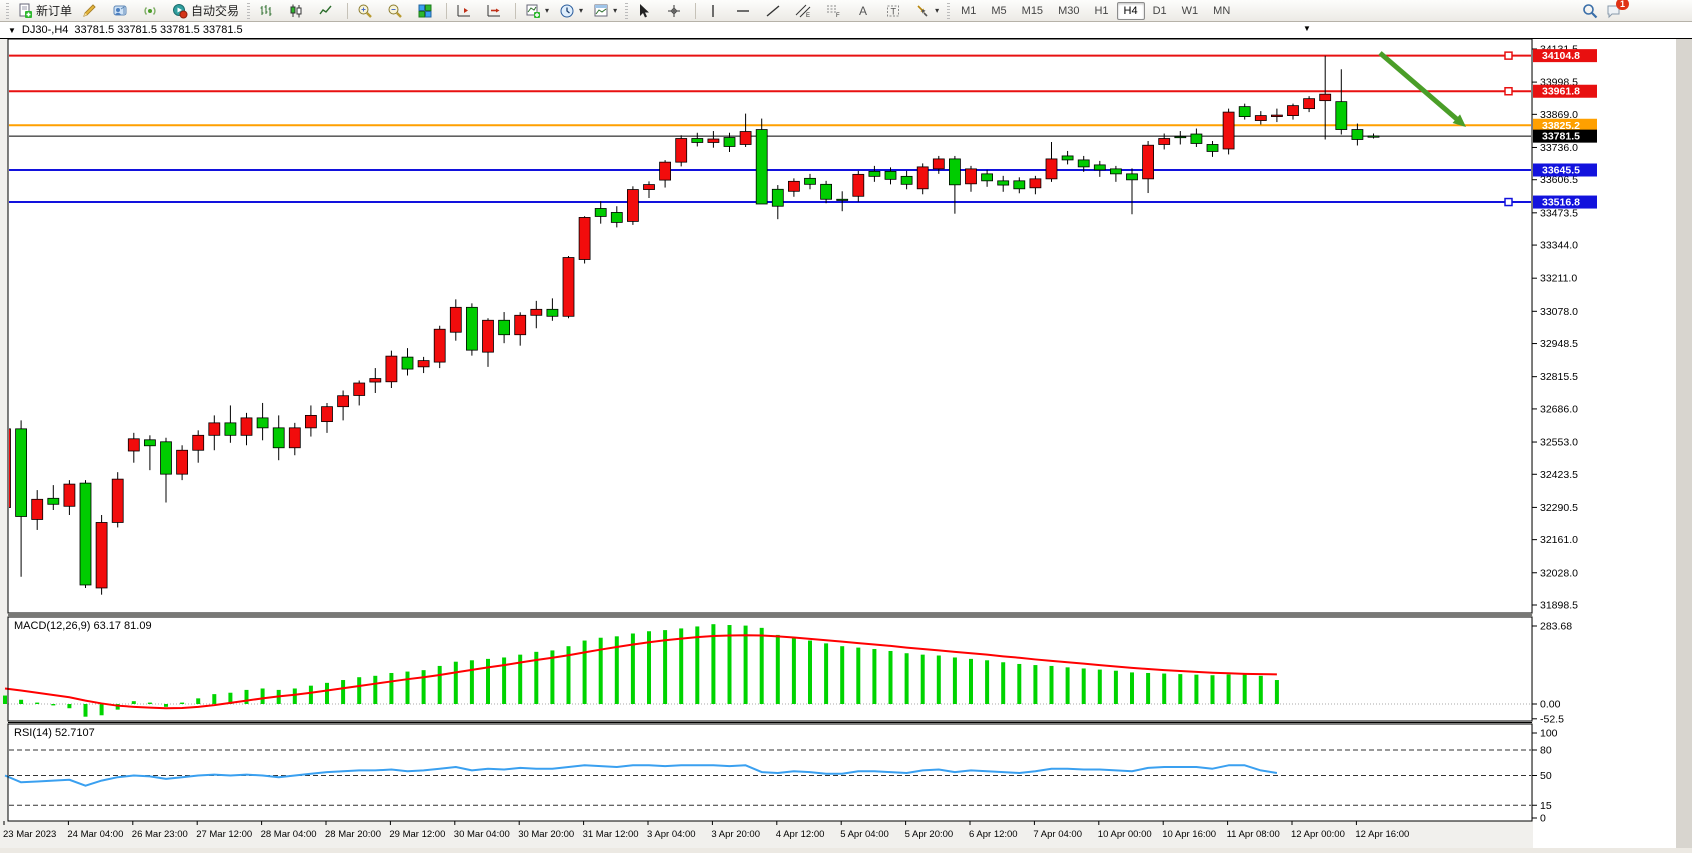  What do you see at coordinates (44, 11) in the screenshot?
I see `new-order-button: 新订单` at bounding box center [44, 11].